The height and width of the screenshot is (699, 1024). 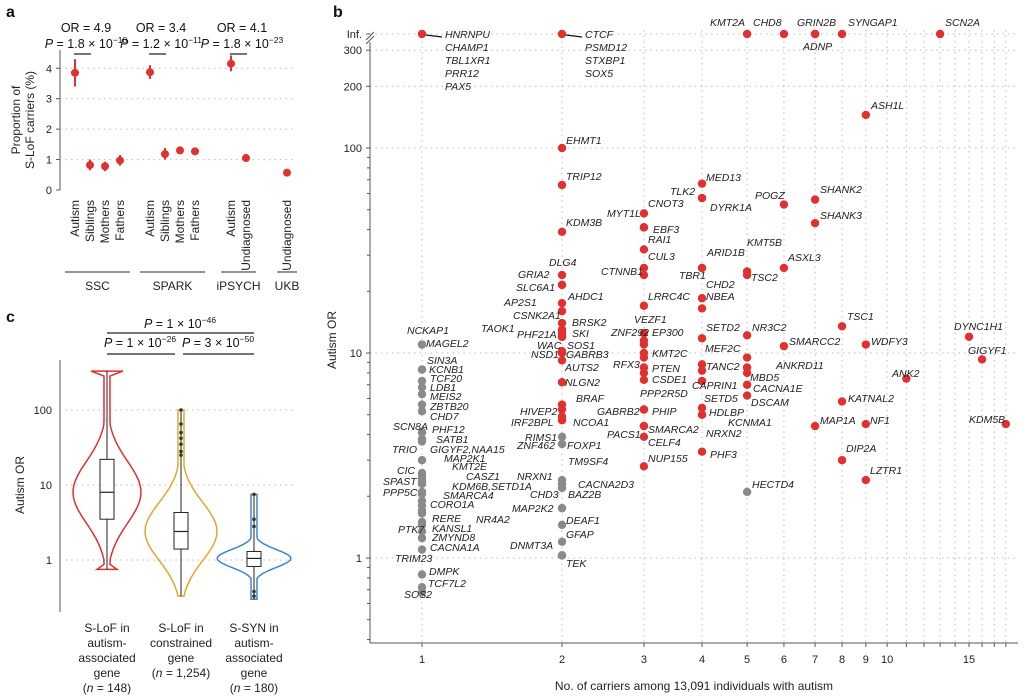 What do you see at coordinates (622, 272) in the screenshot?
I see `gene-label: CTNNB1` at bounding box center [622, 272].